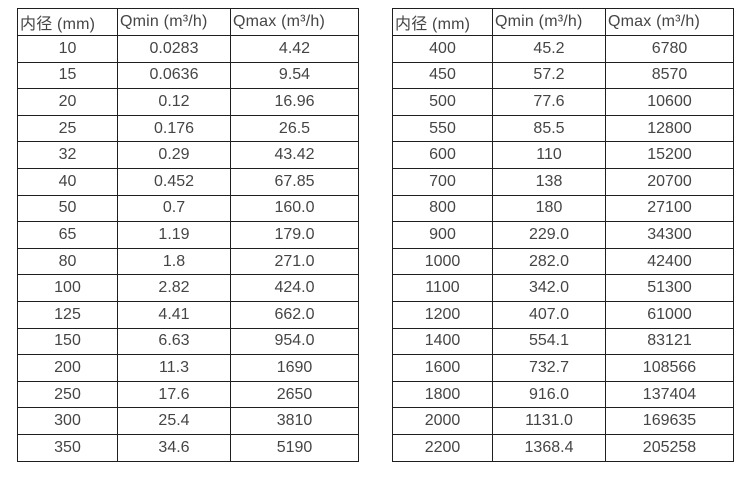 The image size is (750, 483). What do you see at coordinates (669, 394) in the screenshot?
I see `table-cell: 137404` at bounding box center [669, 394].